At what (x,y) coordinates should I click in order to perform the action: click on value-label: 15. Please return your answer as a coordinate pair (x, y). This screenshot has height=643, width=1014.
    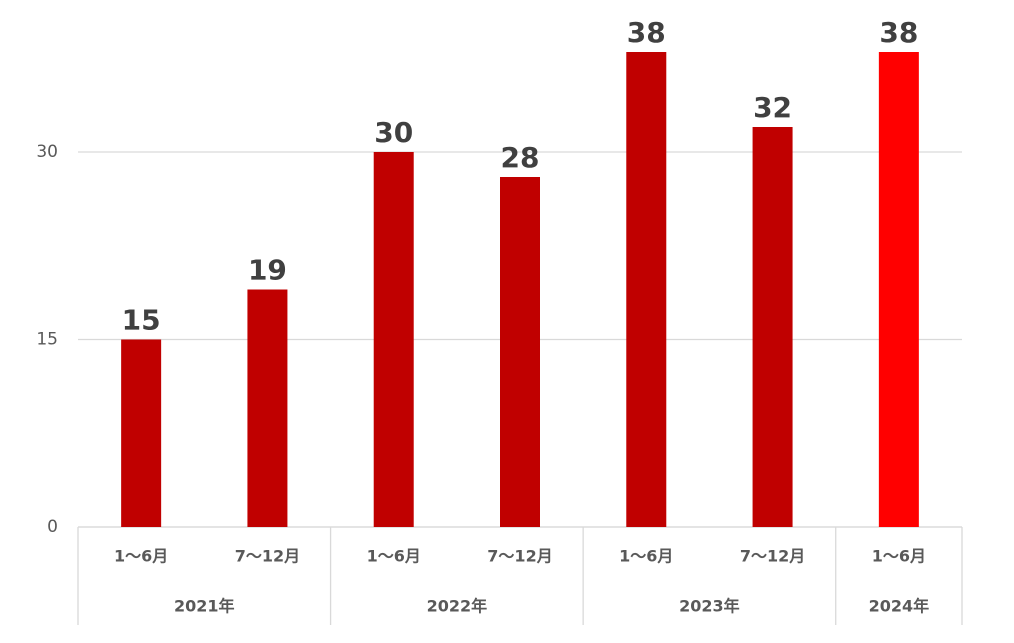
    Looking at the image, I should click on (141, 320).